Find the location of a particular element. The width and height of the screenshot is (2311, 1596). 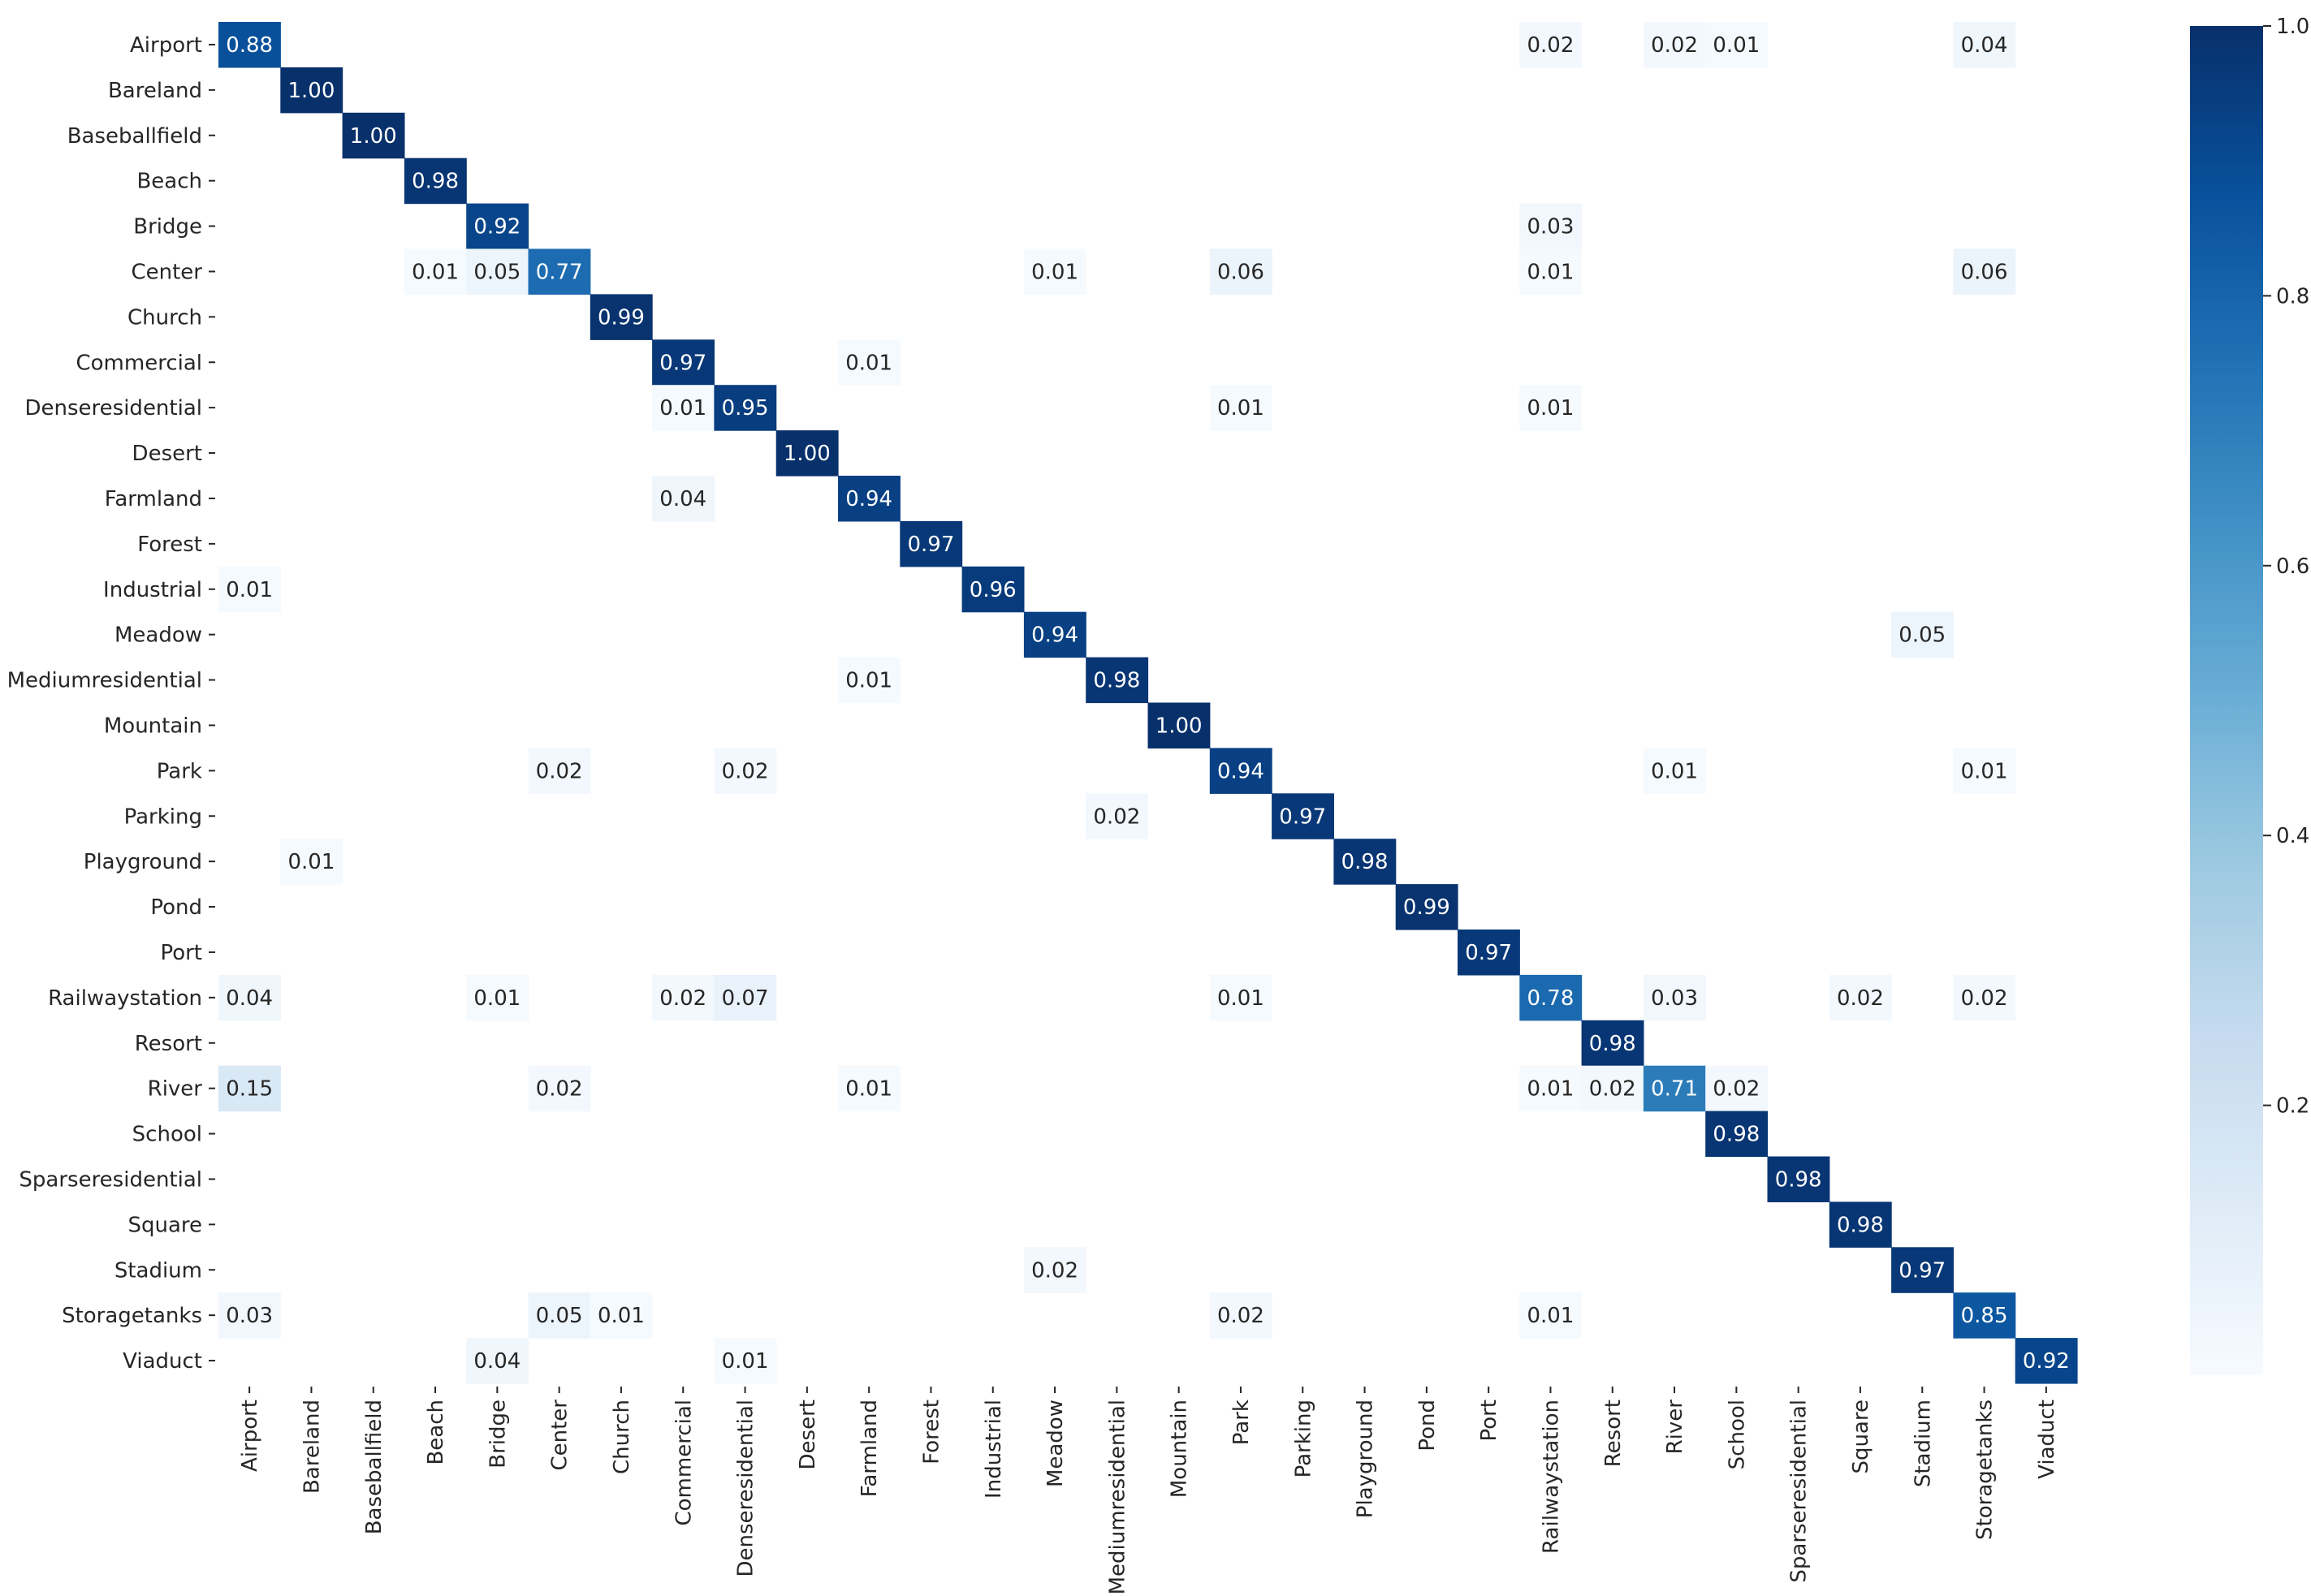

cell-value-label: 0.92 is located at coordinates (497, 227).